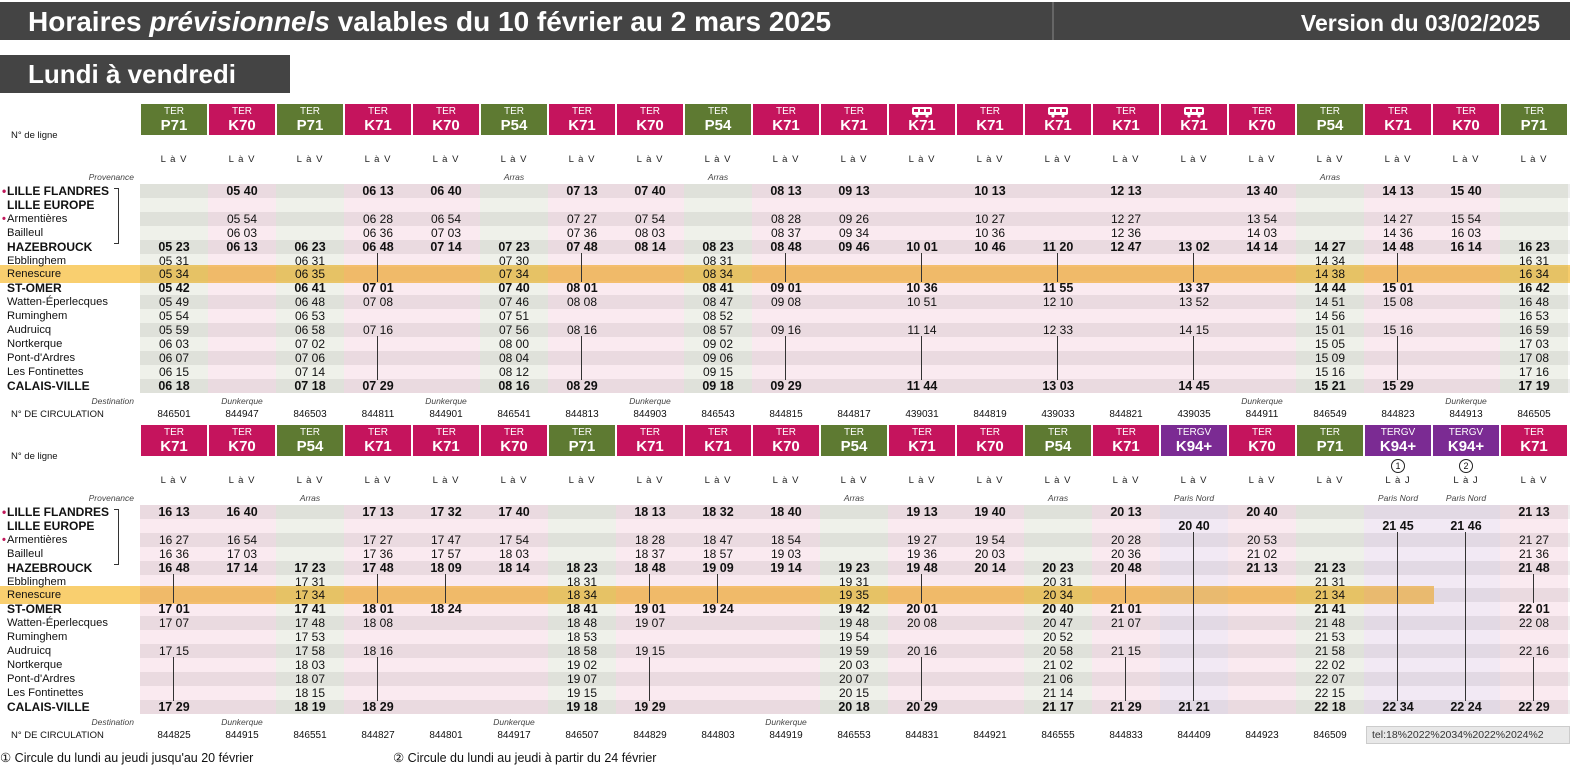 The width and height of the screenshot is (1570, 775). Describe the element at coordinates (310, 595) in the screenshot. I see `time-cell: 17 34` at that location.